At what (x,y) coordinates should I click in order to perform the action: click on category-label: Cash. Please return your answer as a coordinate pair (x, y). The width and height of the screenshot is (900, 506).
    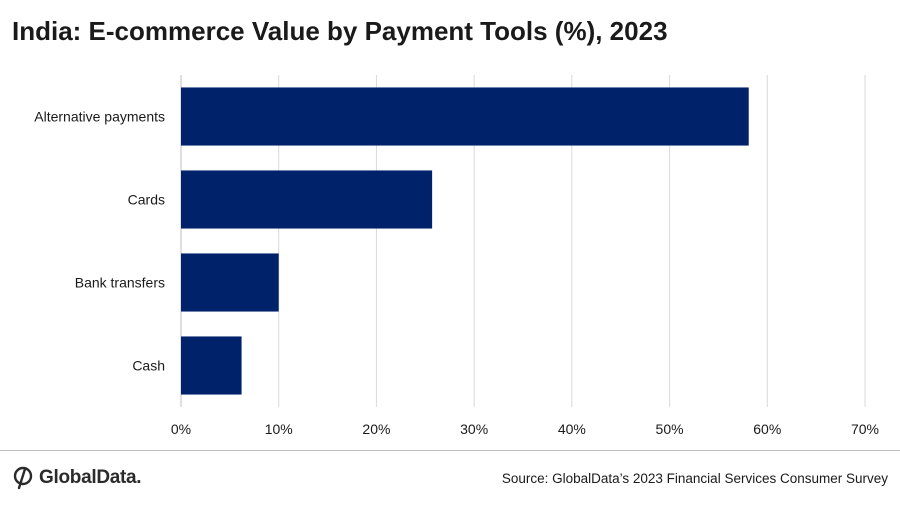
    Looking at the image, I should click on (148, 366).